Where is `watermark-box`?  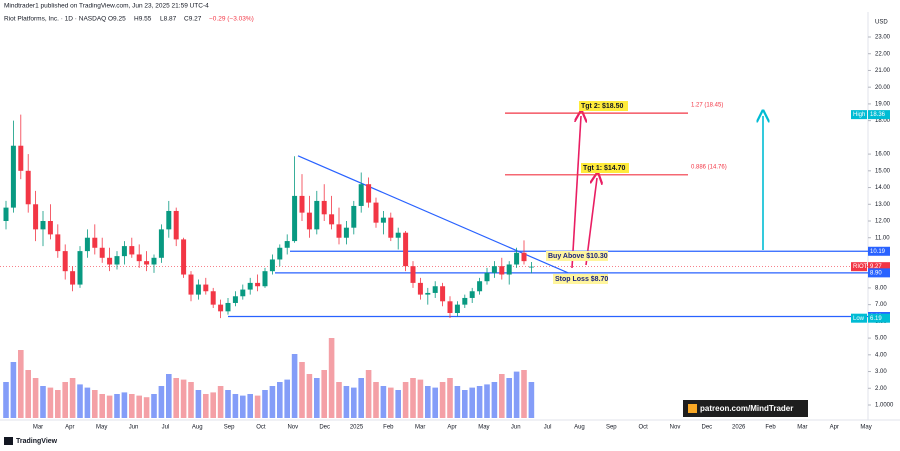 watermark-box is located at coordinates (745, 408).